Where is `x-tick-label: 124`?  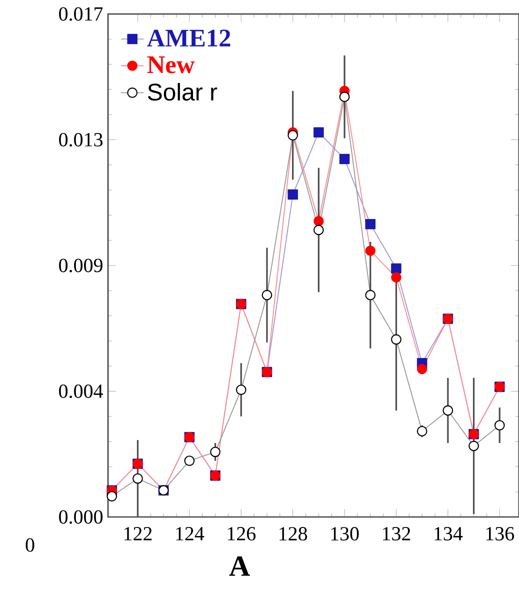
x-tick-label: 124 is located at coordinates (190, 533).